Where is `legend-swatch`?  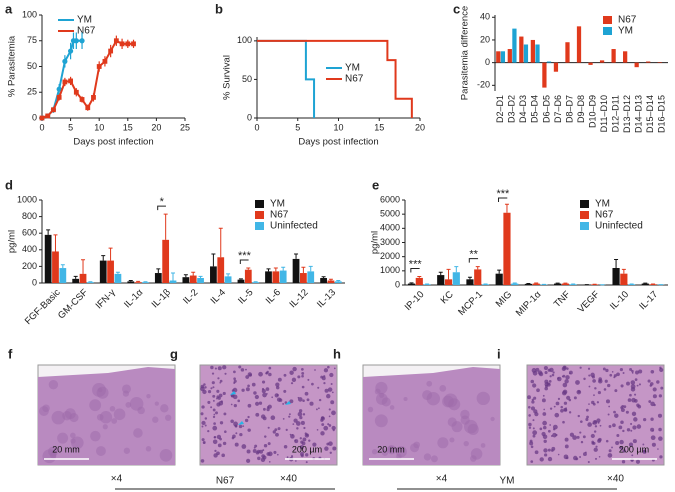 legend-swatch is located at coordinates (259, 226).